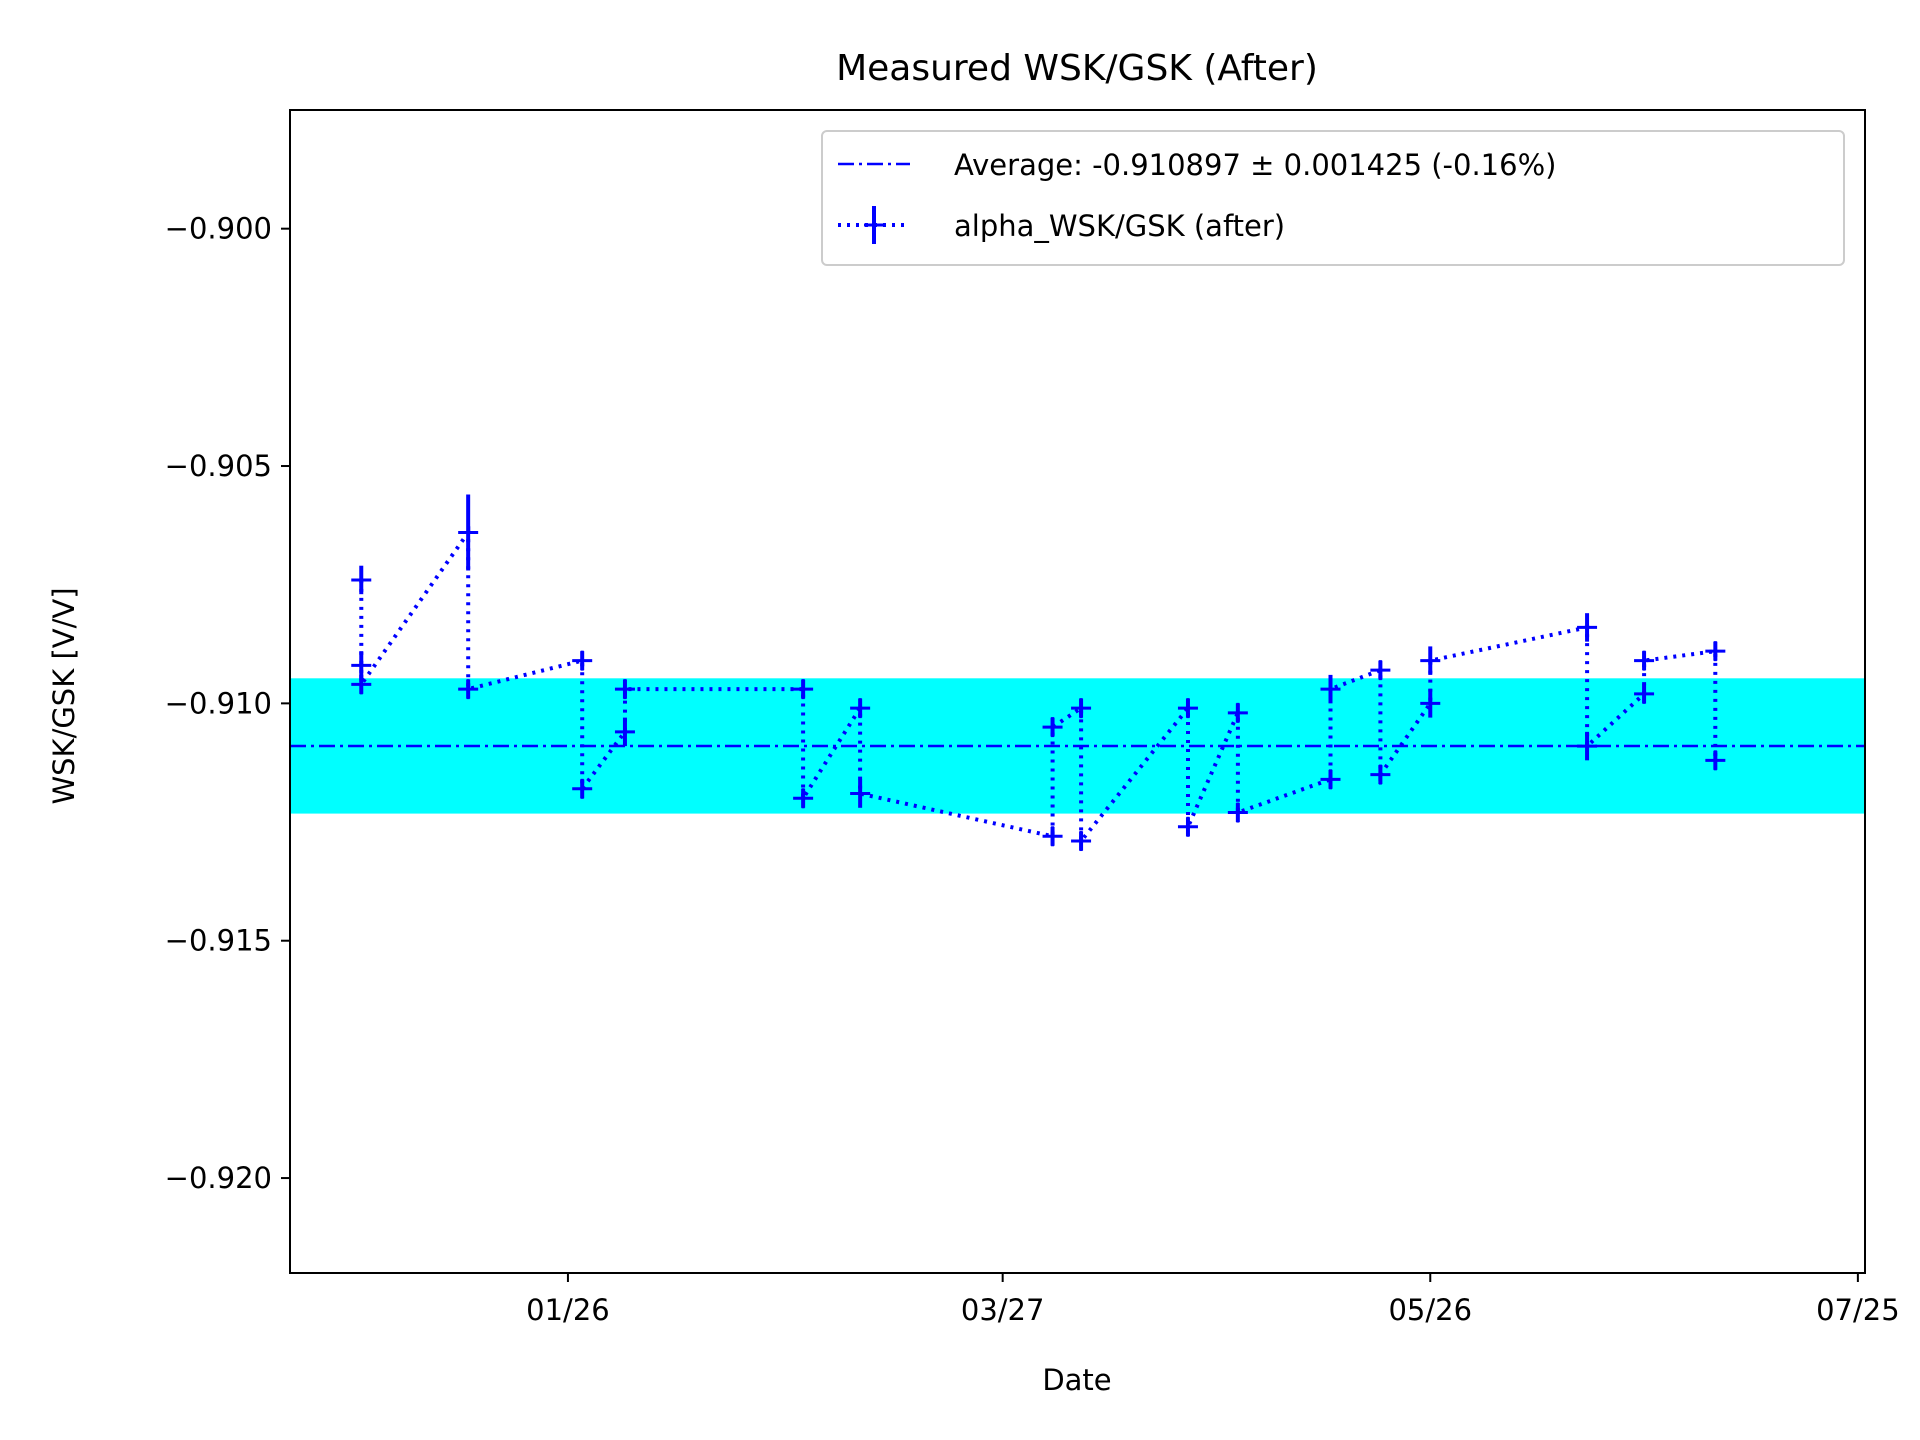 The image size is (1920, 1440). What do you see at coordinates (568, 1310) in the screenshot?
I see `x-tick-label-0: 01/26` at bounding box center [568, 1310].